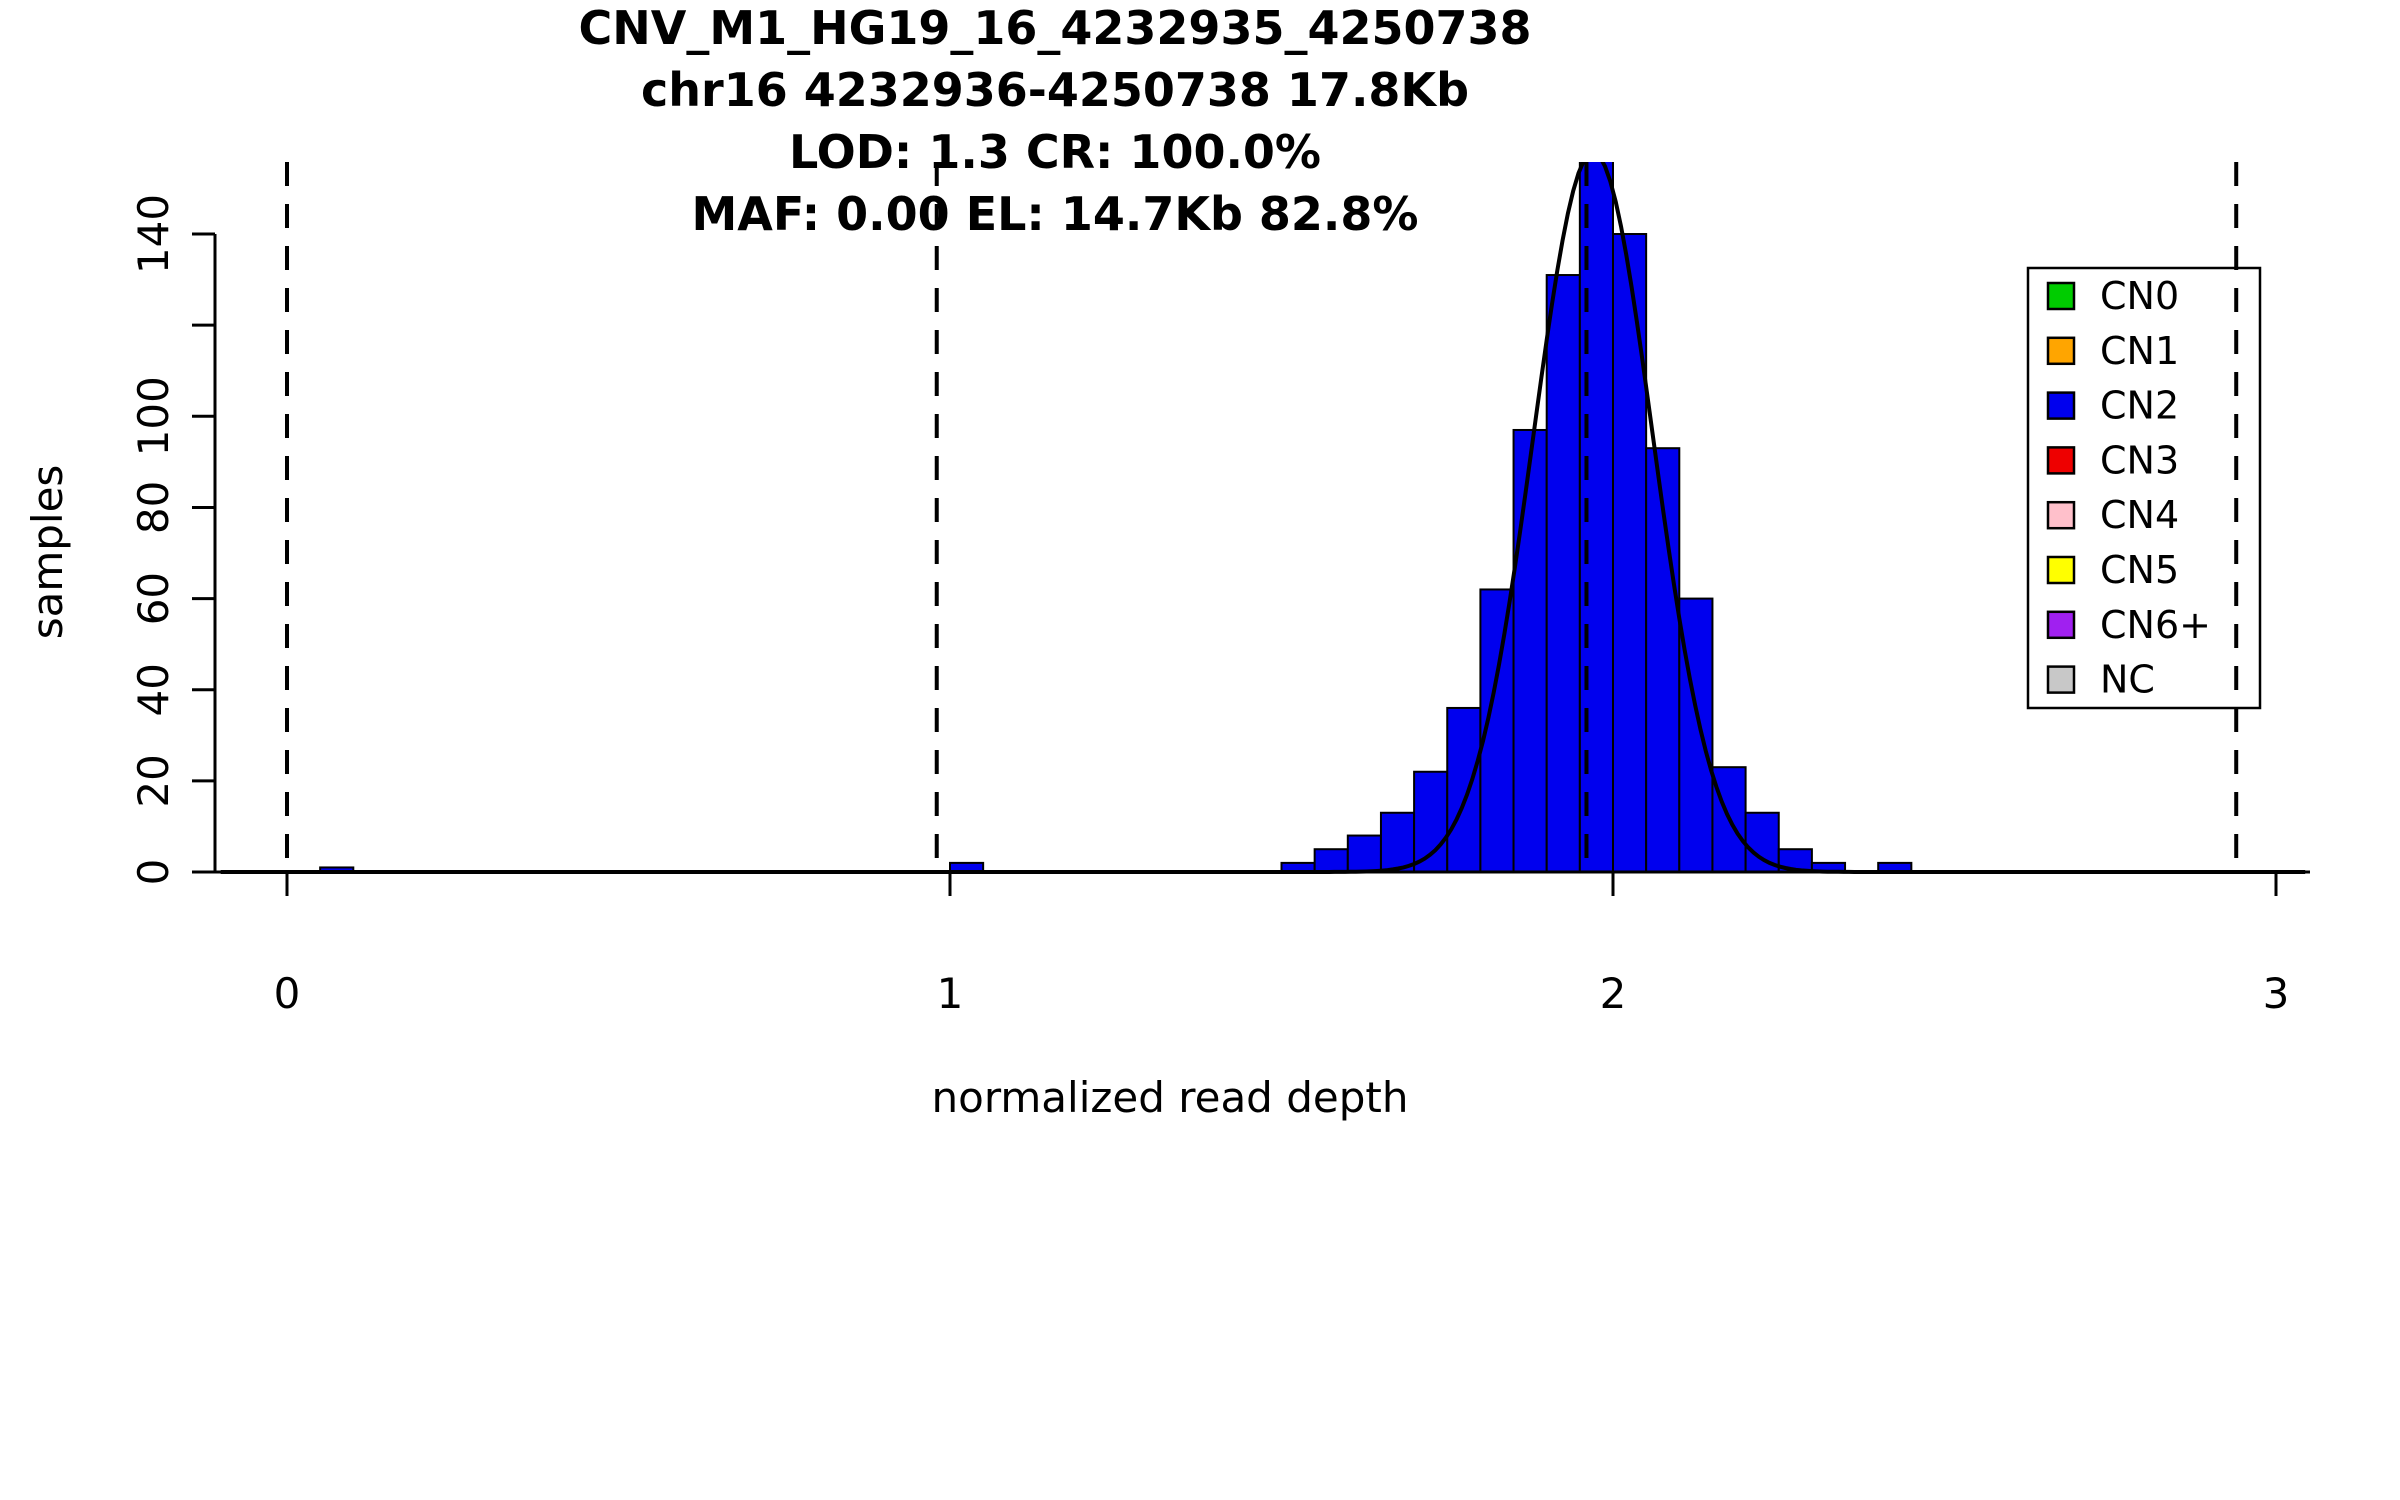 This screenshot has width=2400, height=1500. What do you see at coordinates (2139, 515) in the screenshot?
I see `legend-item-label: CN4` at bounding box center [2139, 515].